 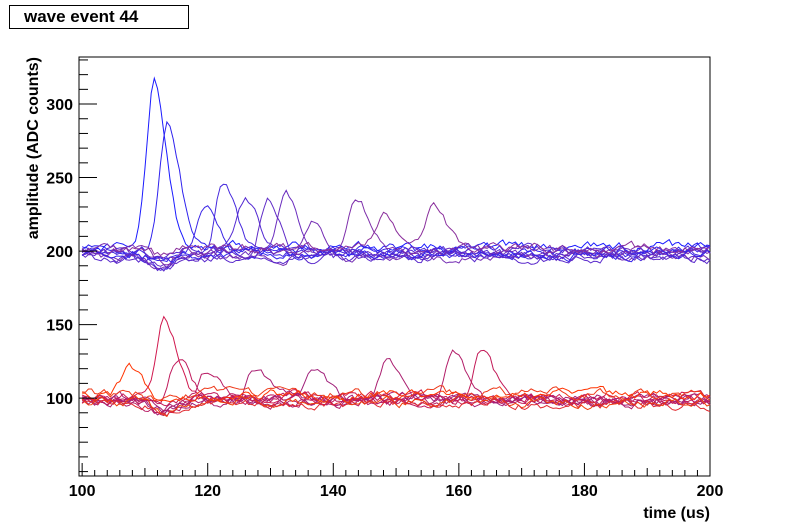 I want to click on y-tick-label: 150, so click(x=59, y=326).